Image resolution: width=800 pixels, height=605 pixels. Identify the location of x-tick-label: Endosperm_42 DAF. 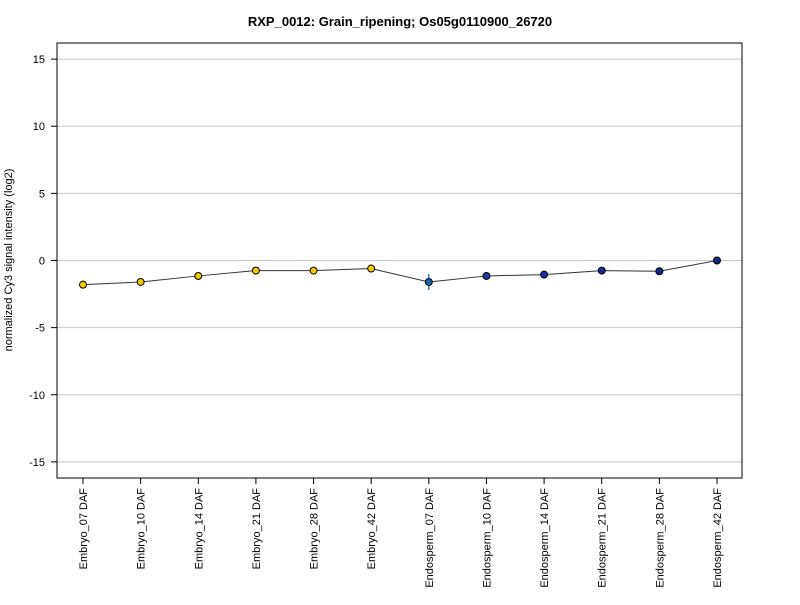
(718, 538).